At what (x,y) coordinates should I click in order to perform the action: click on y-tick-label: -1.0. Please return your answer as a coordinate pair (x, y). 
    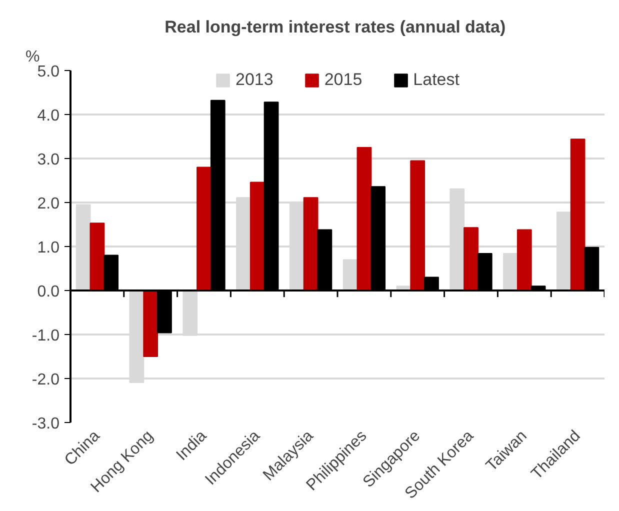
    Looking at the image, I should click on (46, 336).